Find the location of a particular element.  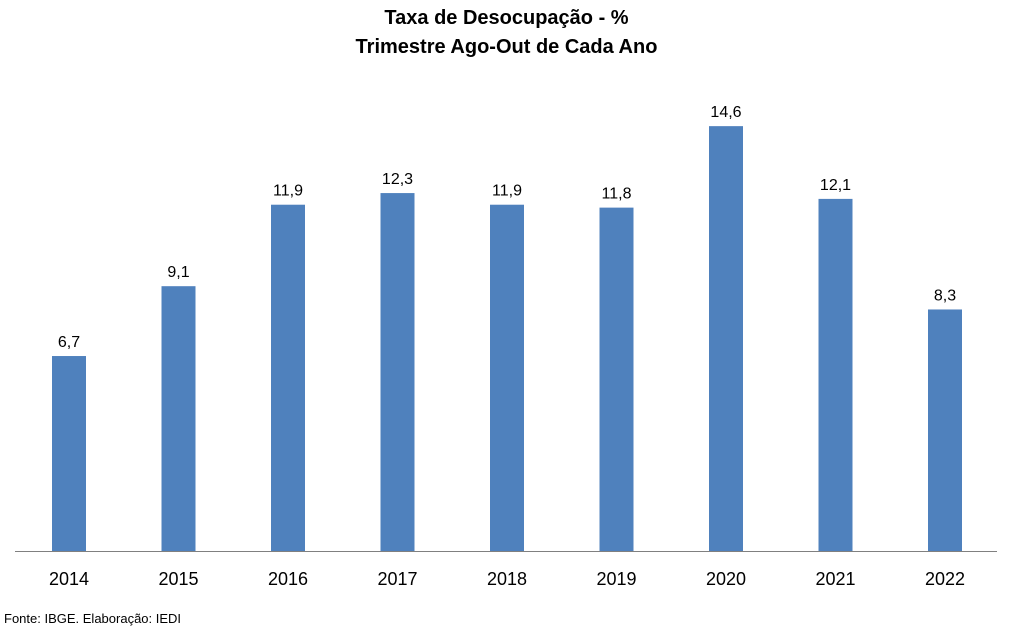

bar-2020 is located at coordinates (726, 338).